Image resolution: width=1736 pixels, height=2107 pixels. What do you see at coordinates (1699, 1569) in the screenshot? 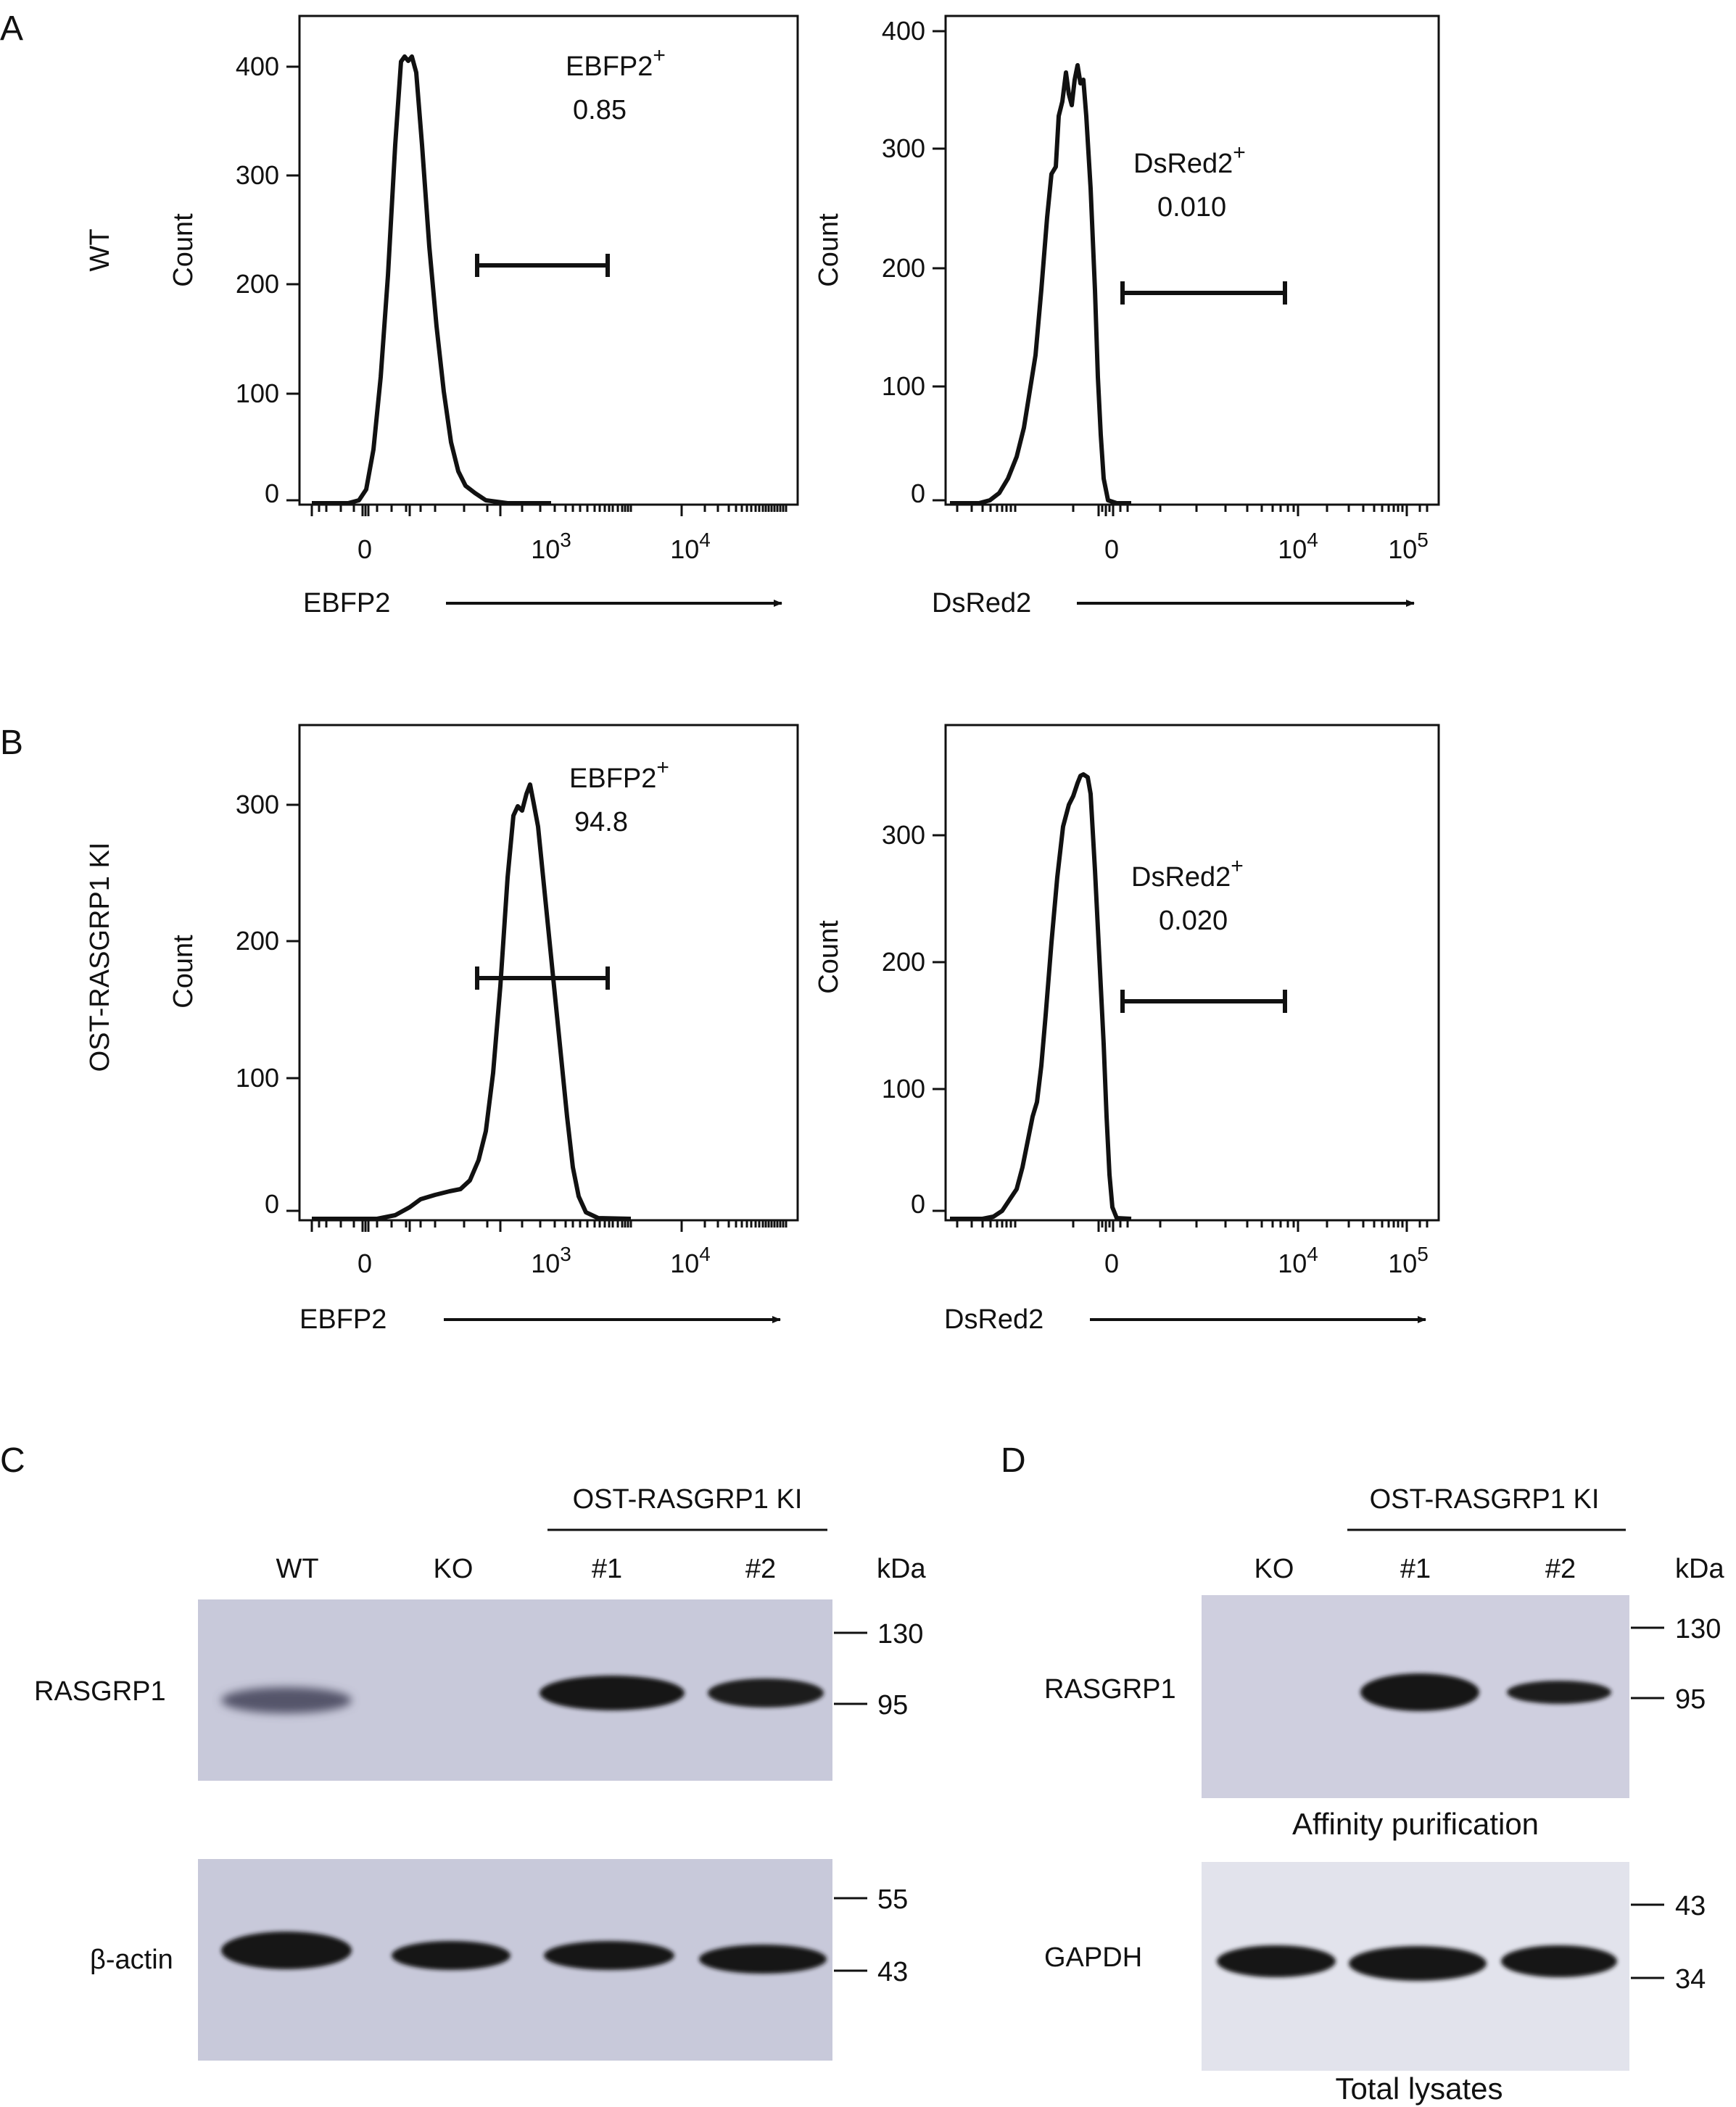
I see `kda-label: kDa` at bounding box center [1699, 1569].